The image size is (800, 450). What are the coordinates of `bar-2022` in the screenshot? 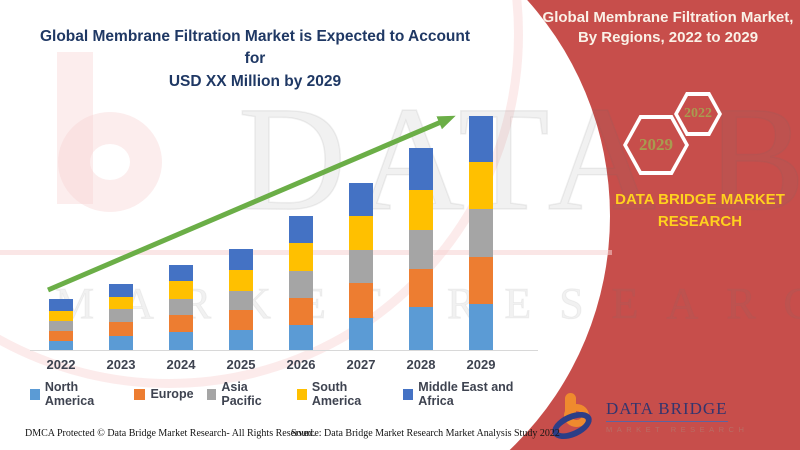 It's located at (61, 324).